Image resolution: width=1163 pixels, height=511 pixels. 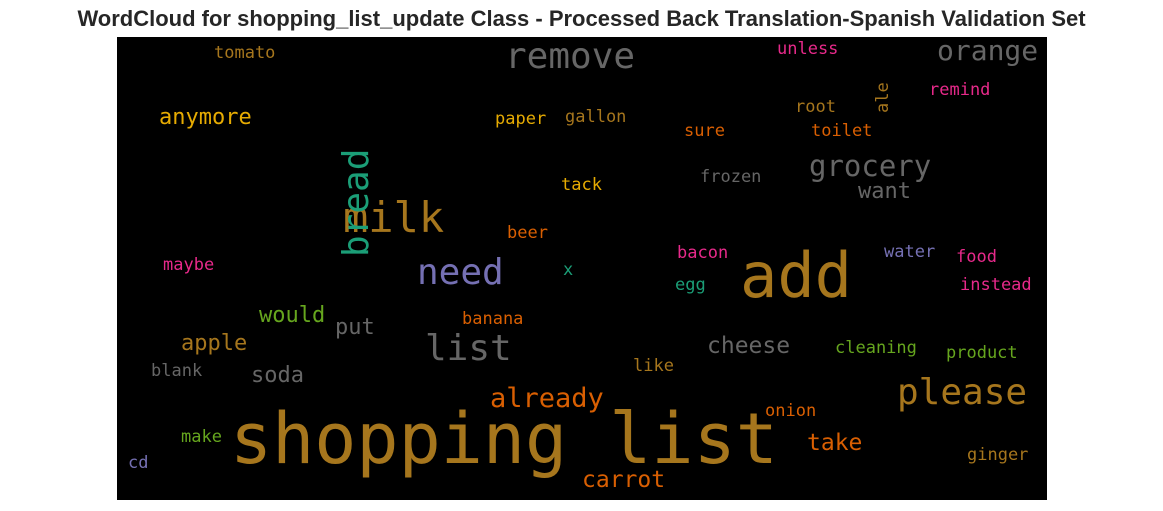 What do you see at coordinates (731, 177) in the screenshot?
I see `word-frozen: frozen` at bounding box center [731, 177].